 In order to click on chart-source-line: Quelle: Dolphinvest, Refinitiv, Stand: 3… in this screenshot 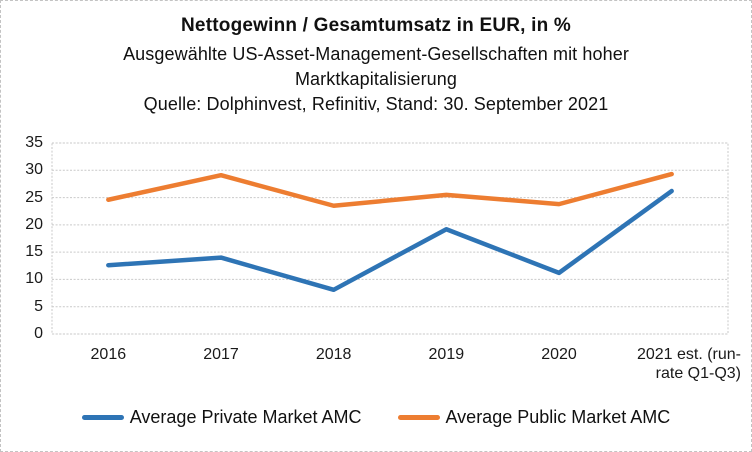, I will do `click(376, 104)`.